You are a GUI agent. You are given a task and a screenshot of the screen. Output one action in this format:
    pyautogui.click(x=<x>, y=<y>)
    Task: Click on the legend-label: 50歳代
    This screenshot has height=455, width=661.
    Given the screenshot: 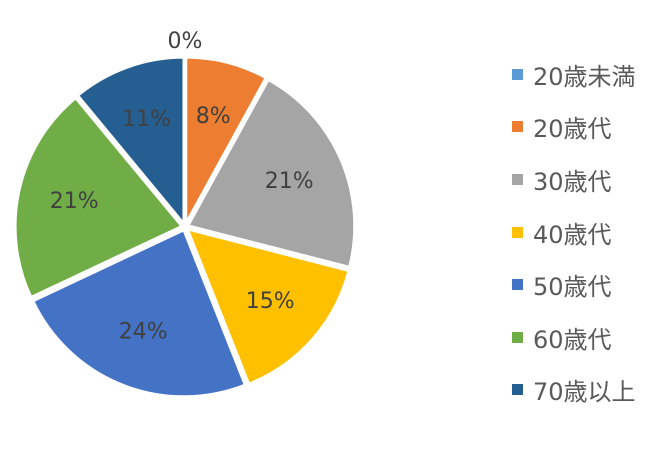 What is the action you would take?
    pyautogui.click(x=572, y=287)
    